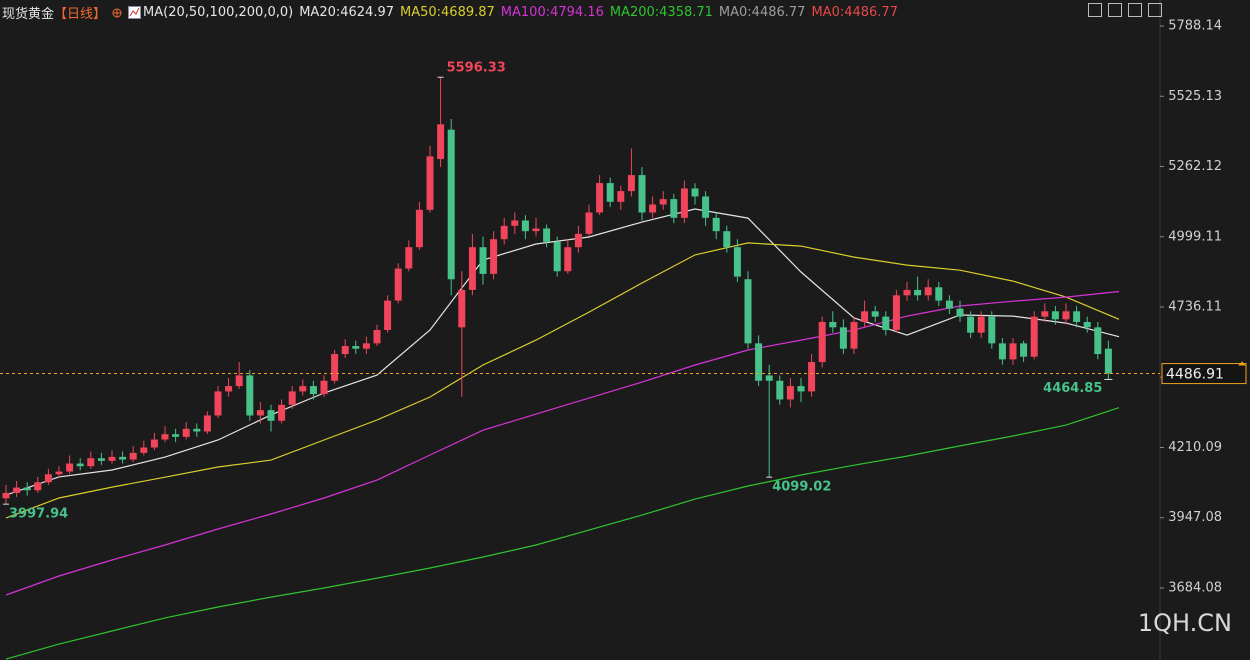 This screenshot has height=660, width=1250. Describe the element at coordinates (218, 12) in the screenshot. I see `indicator: MA(20,50,100,200,0,0)` at that location.